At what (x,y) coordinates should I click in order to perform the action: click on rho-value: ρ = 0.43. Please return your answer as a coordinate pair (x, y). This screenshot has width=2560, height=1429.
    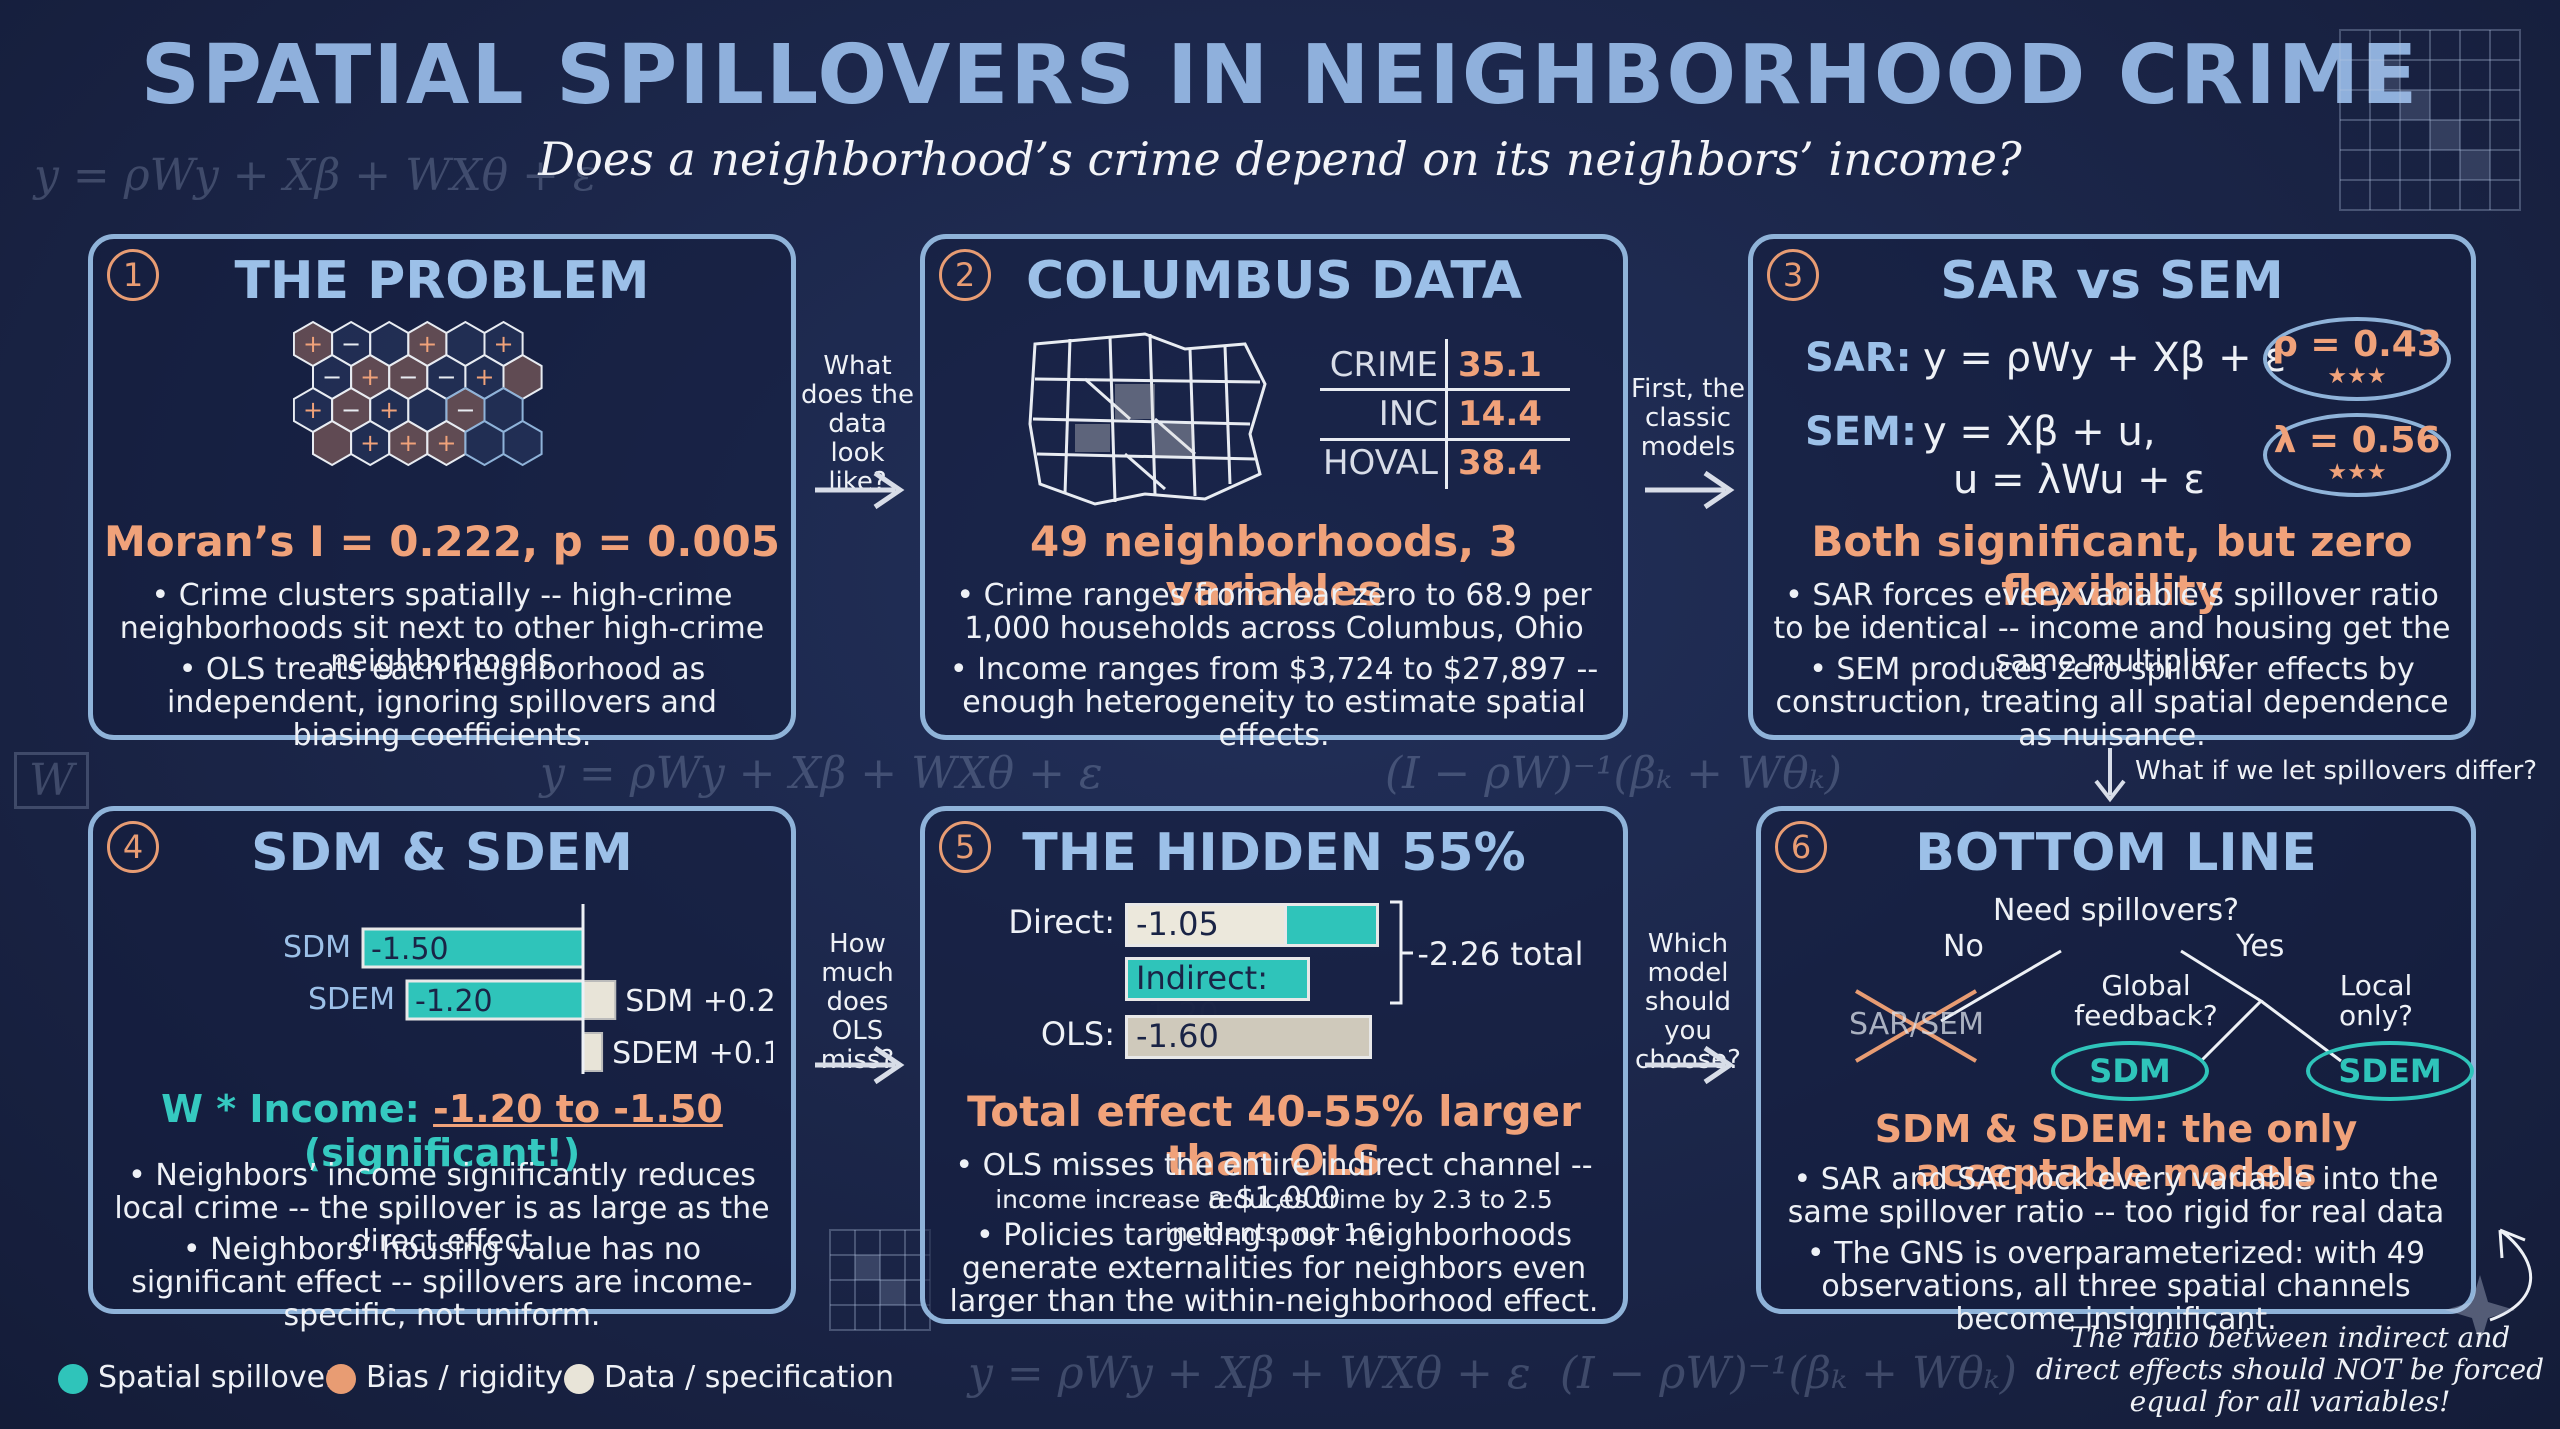
    Looking at the image, I should click on (2357, 344).